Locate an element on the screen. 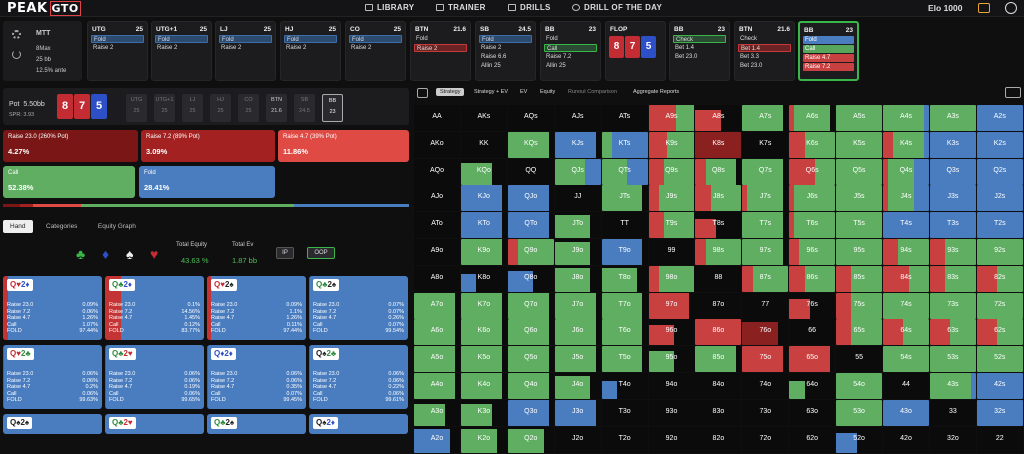  hand-cell-Q6o: Q6o is located at coordinates (530, 332).